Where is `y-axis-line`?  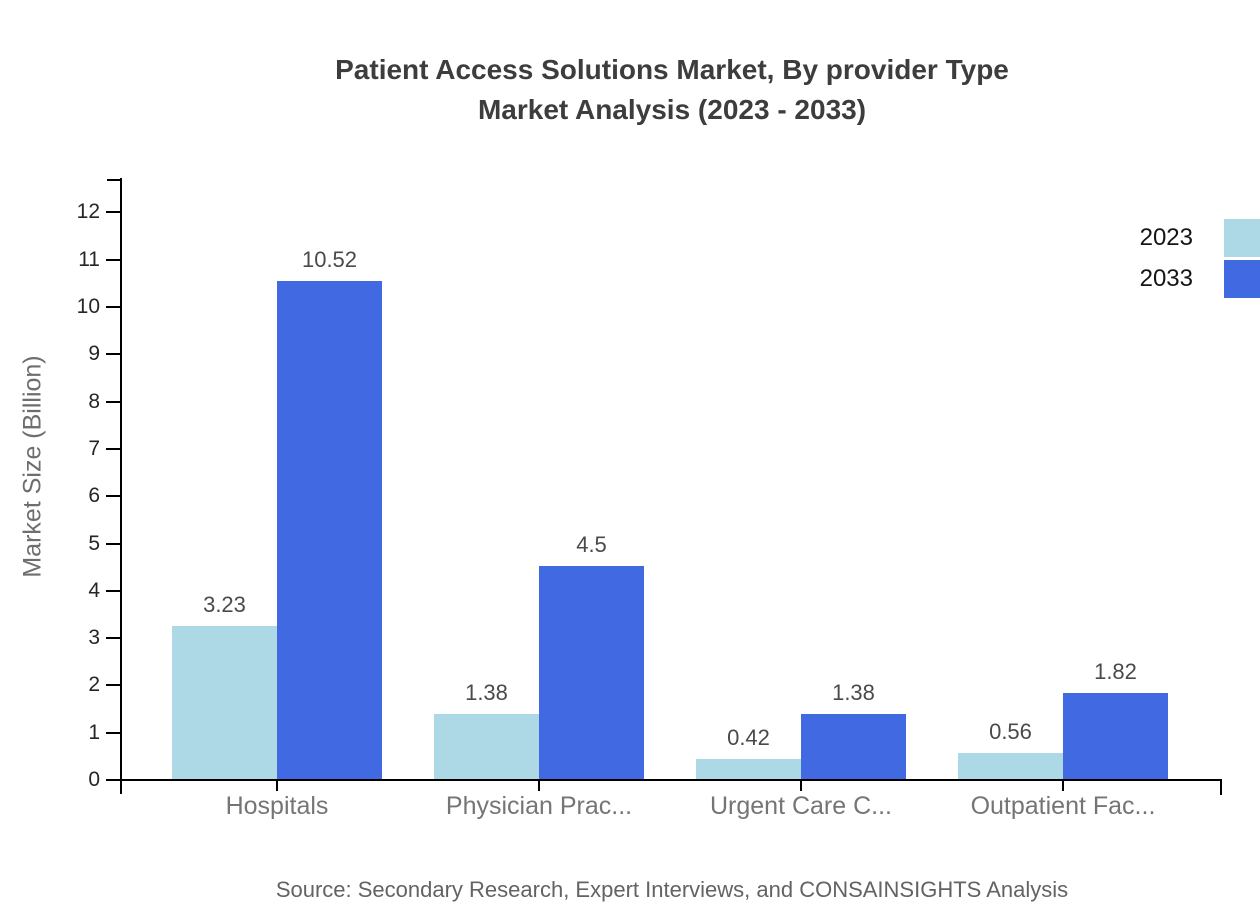
y-axis-line is located at coordinates (121, 486).